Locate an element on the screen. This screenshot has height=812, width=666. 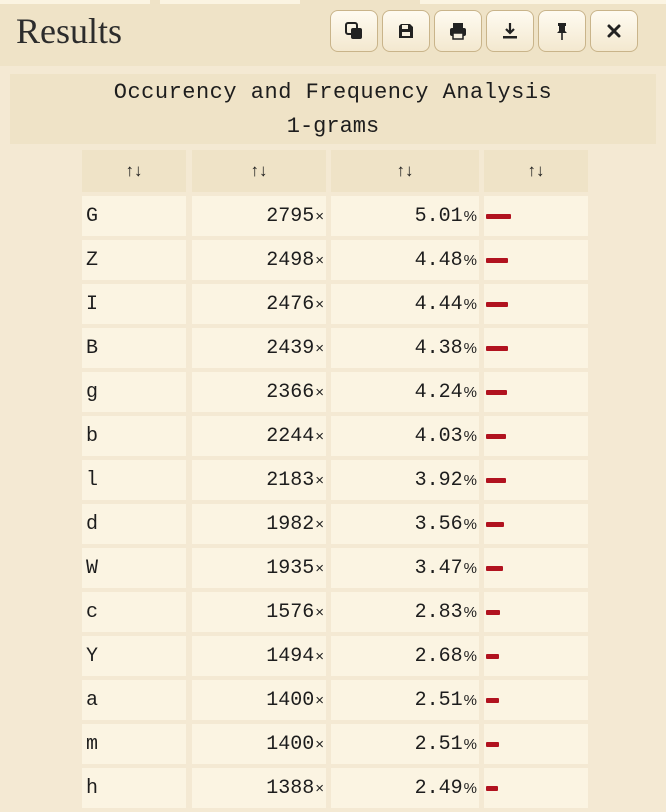
frequency-value: 3.47 is located at coordinates (438, 568).